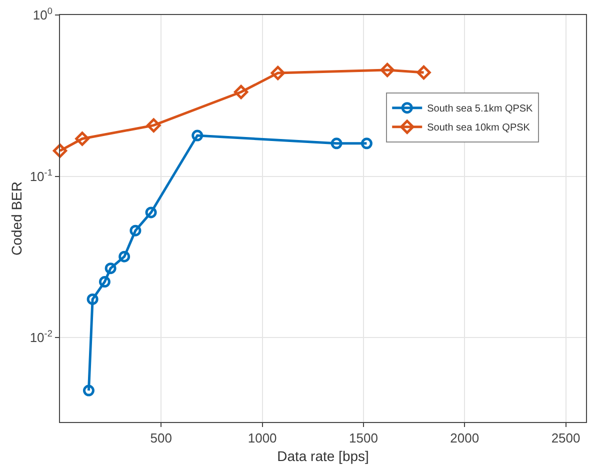  What do you see at coordinates (363, 438) in the screenshot?
I see `x-tick-label: 1500` at bounding box center [363, 438].